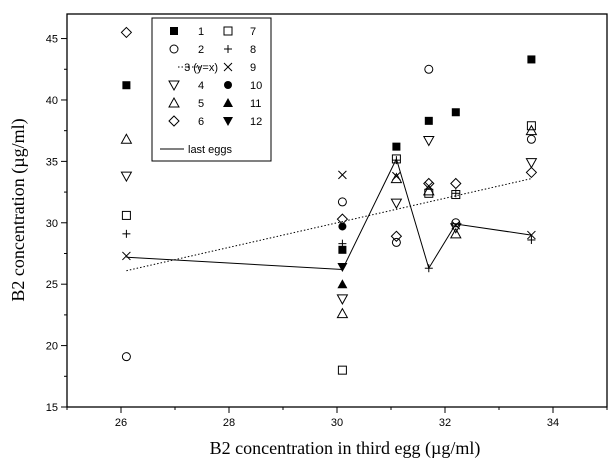 The image size is (610, 461). Describe the element at coordinates (201, 50) in the screenshot. I see `legend-label: 2` at that location.